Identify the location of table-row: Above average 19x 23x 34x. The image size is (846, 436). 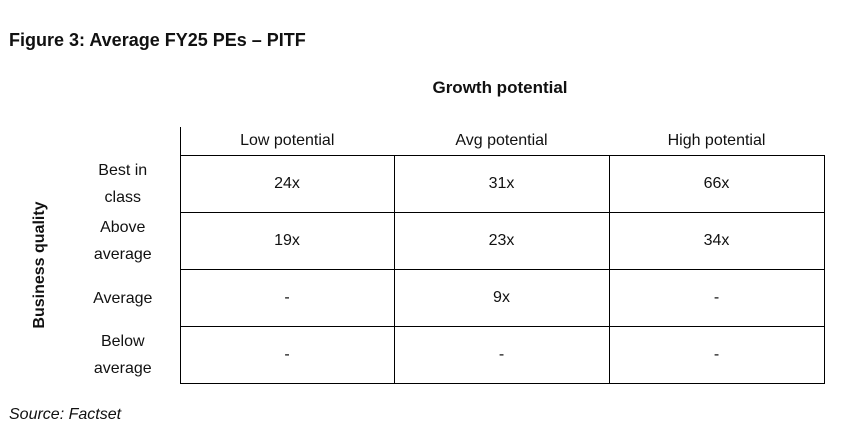
(447, 241).